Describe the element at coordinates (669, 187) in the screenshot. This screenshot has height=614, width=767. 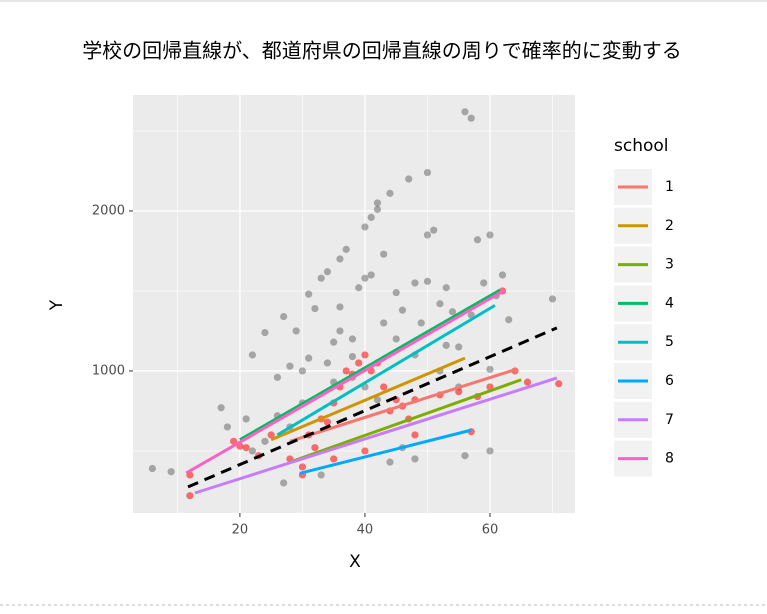
I see `legend-label: 1` at that location.